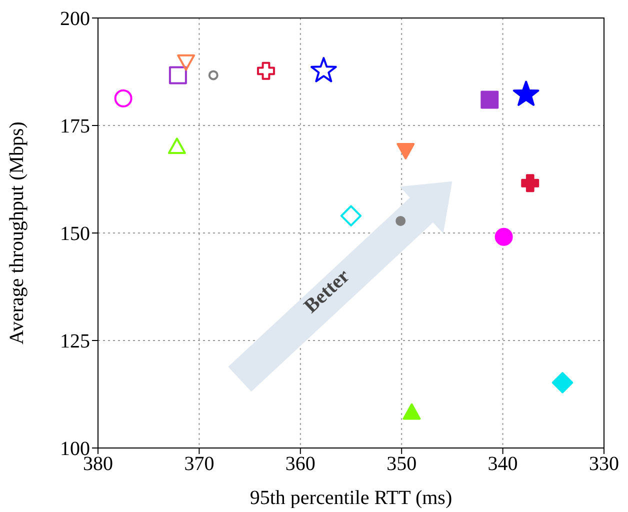  What do you see at coordinates (199, 464) in the screenshot?
I see `x-tick-label: 370` at bounding box center [199, 464].